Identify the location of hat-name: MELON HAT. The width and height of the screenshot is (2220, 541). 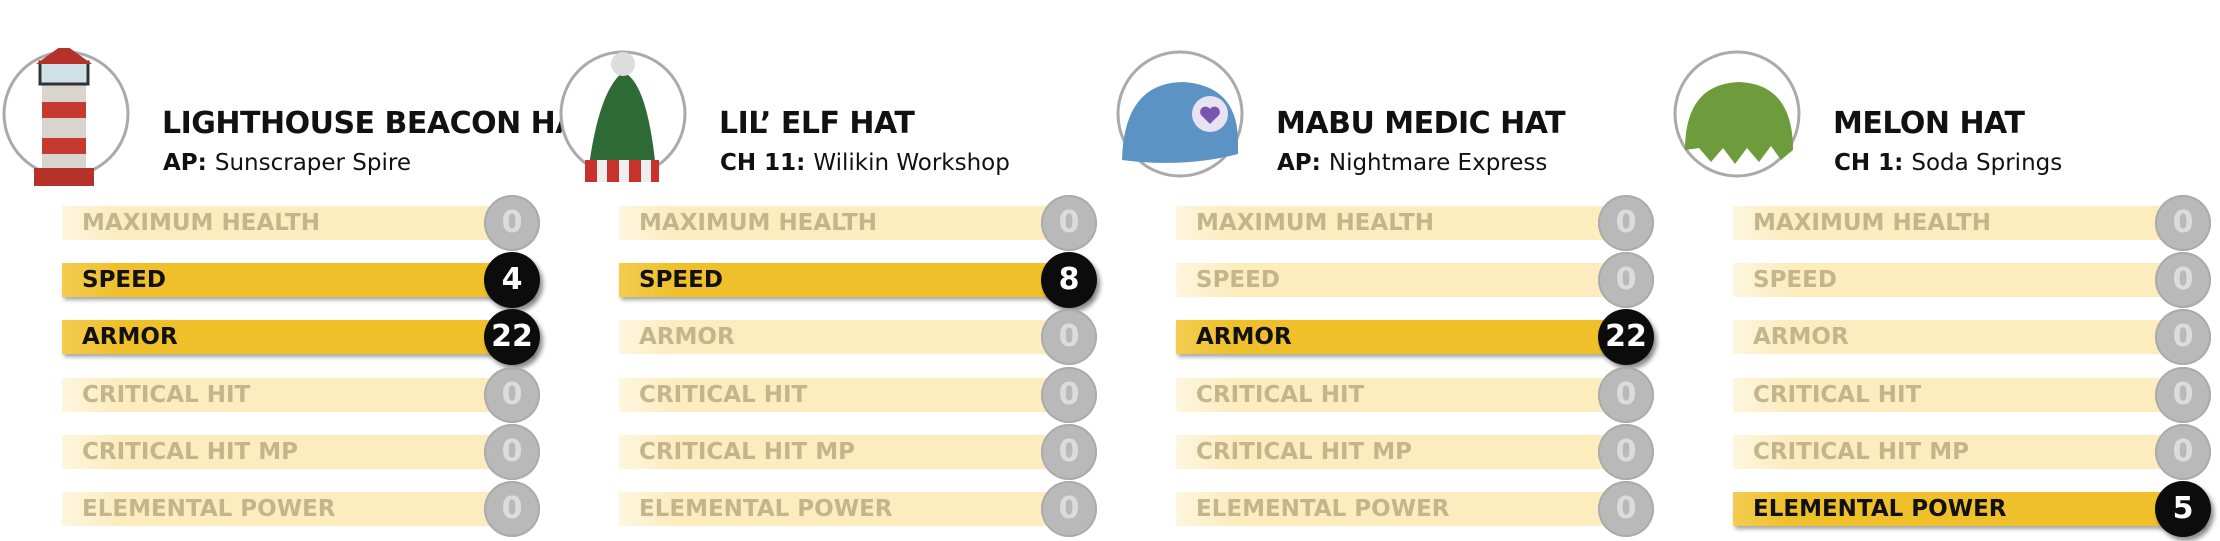
(1929, 123).